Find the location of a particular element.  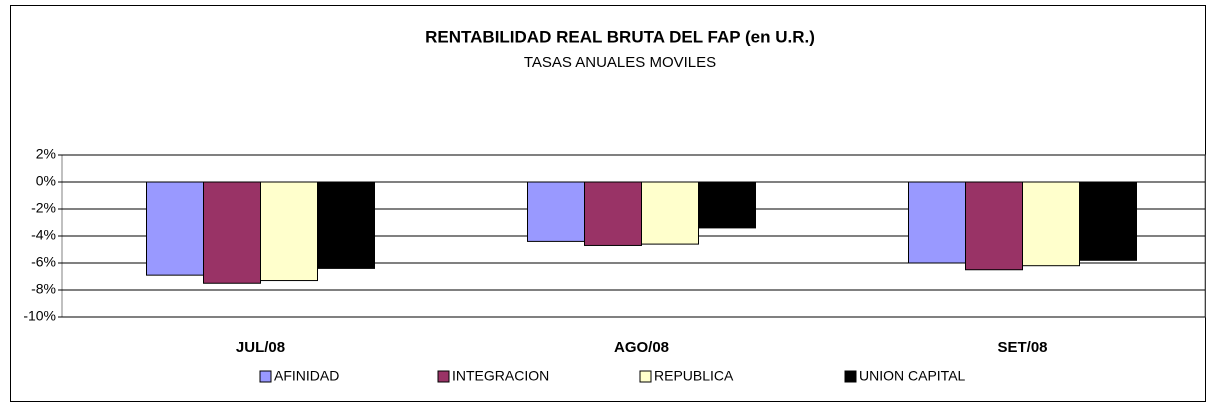

x-tick-label: AGO/08 is located at coordinates (641, 347).